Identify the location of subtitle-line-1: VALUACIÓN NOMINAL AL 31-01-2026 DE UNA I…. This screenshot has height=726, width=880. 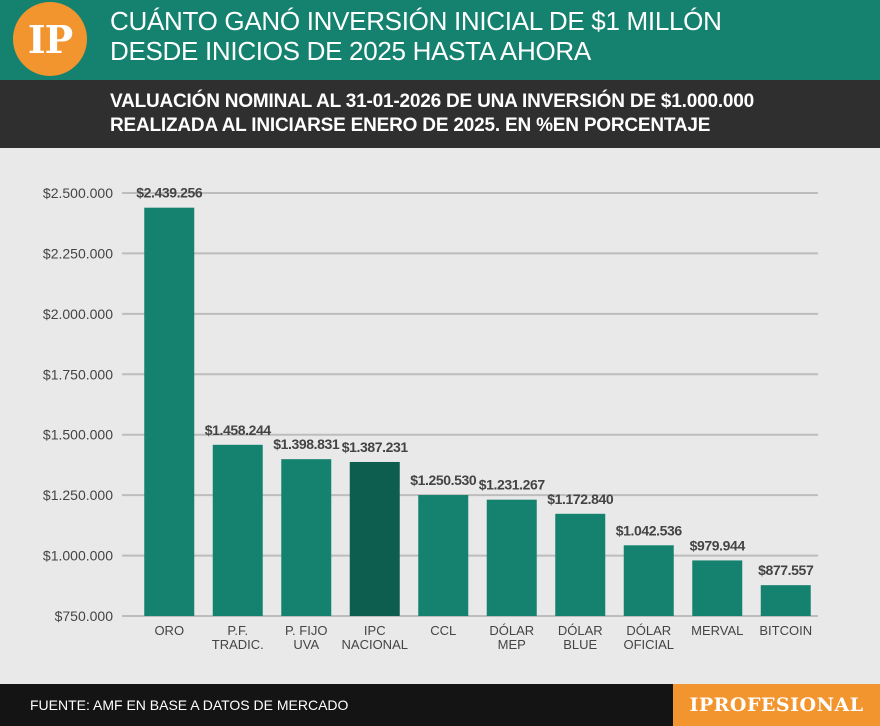
(432, 101).